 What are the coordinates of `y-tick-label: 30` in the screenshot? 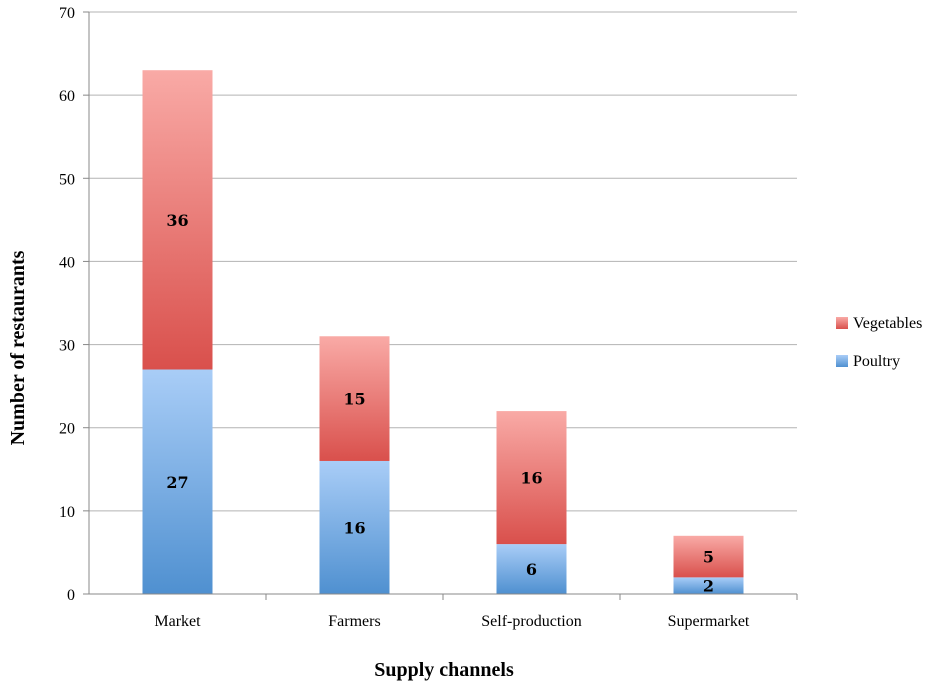 It's located at (67, 346).